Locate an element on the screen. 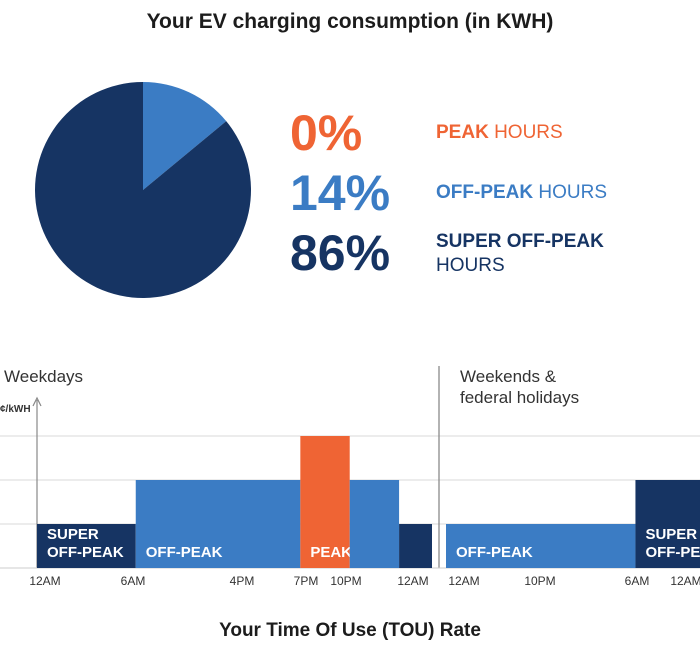 The height and width of the screenshot is (663, 700). y-axis-label: ¢/kWH is located at coordinates (15, 409).